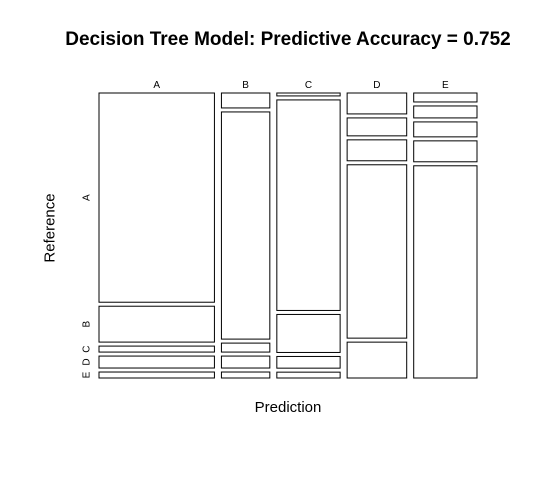  What do you see at coordinates (377, 103) in the screenshot?
I see `mosaic-tile-D-A` at bounding box center [377, 103].